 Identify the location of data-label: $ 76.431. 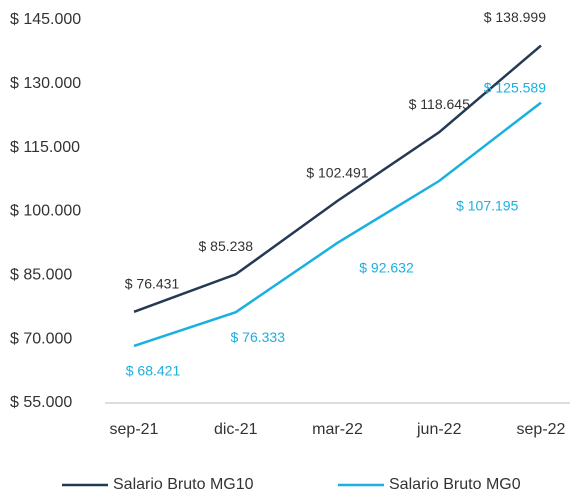
(152, 284).